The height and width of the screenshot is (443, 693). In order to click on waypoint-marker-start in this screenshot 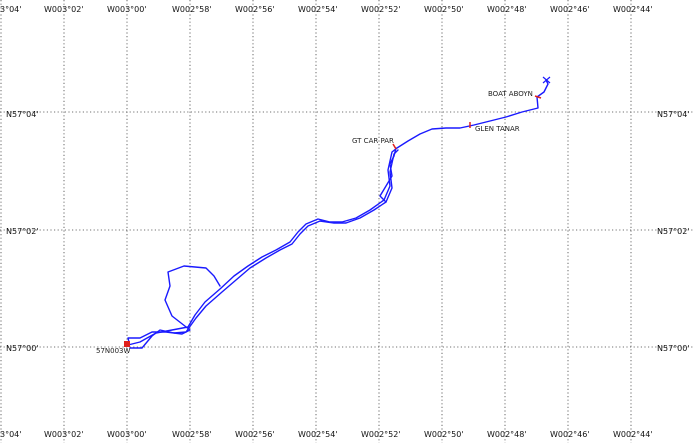, I will do `click(127, 344)`.